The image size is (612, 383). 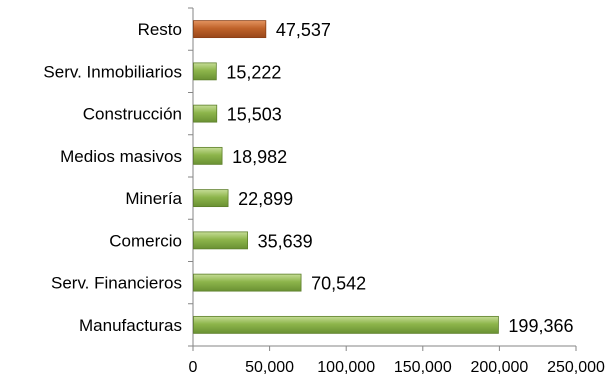 I want to click on category-label: Manufacturas, so click(x=130, y=325).